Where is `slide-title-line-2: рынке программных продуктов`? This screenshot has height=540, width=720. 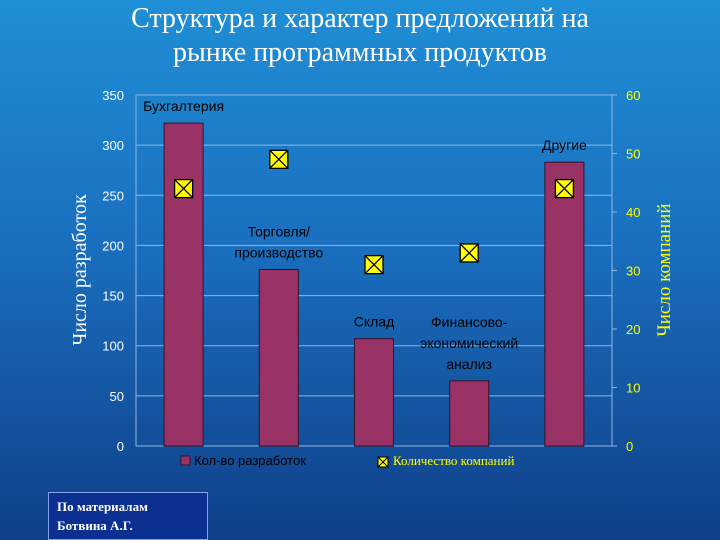
slide-title-line-2: рынке программных продуктов is located at coordinates (359, 52).